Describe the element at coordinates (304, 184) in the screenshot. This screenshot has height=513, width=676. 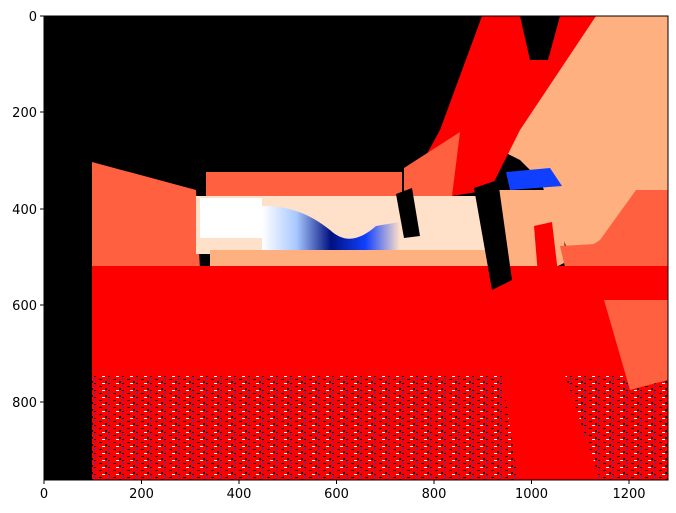
I see `region-orange-ceiling` at that location.